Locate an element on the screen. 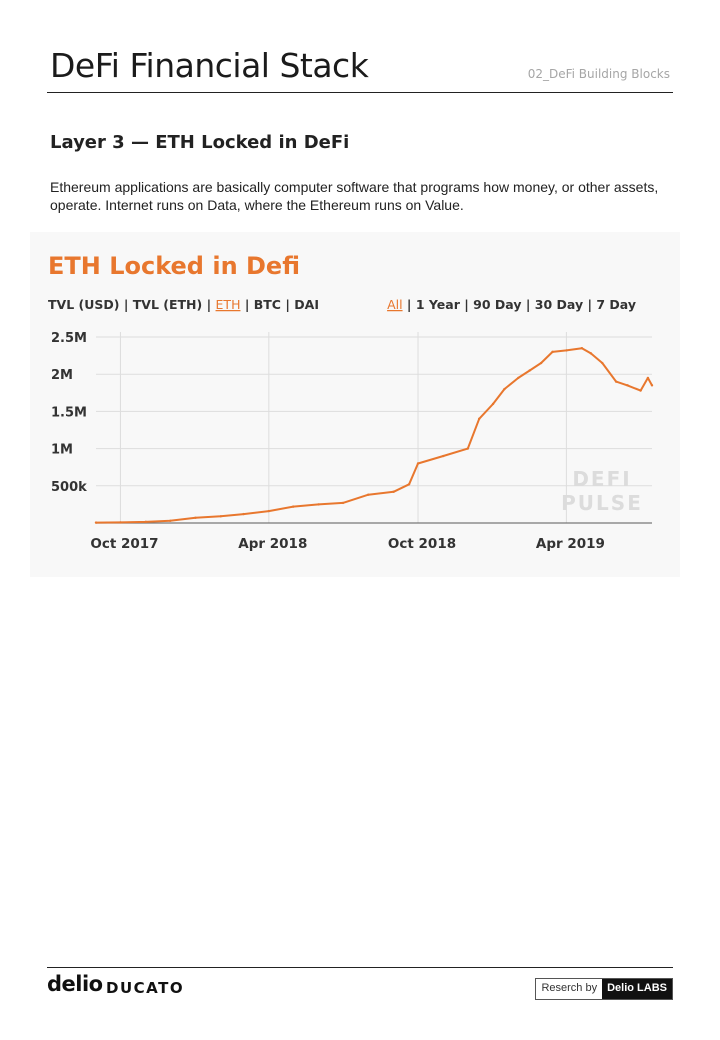  x-tick-label: Apr 2019 is located at coordinates (570, 544).